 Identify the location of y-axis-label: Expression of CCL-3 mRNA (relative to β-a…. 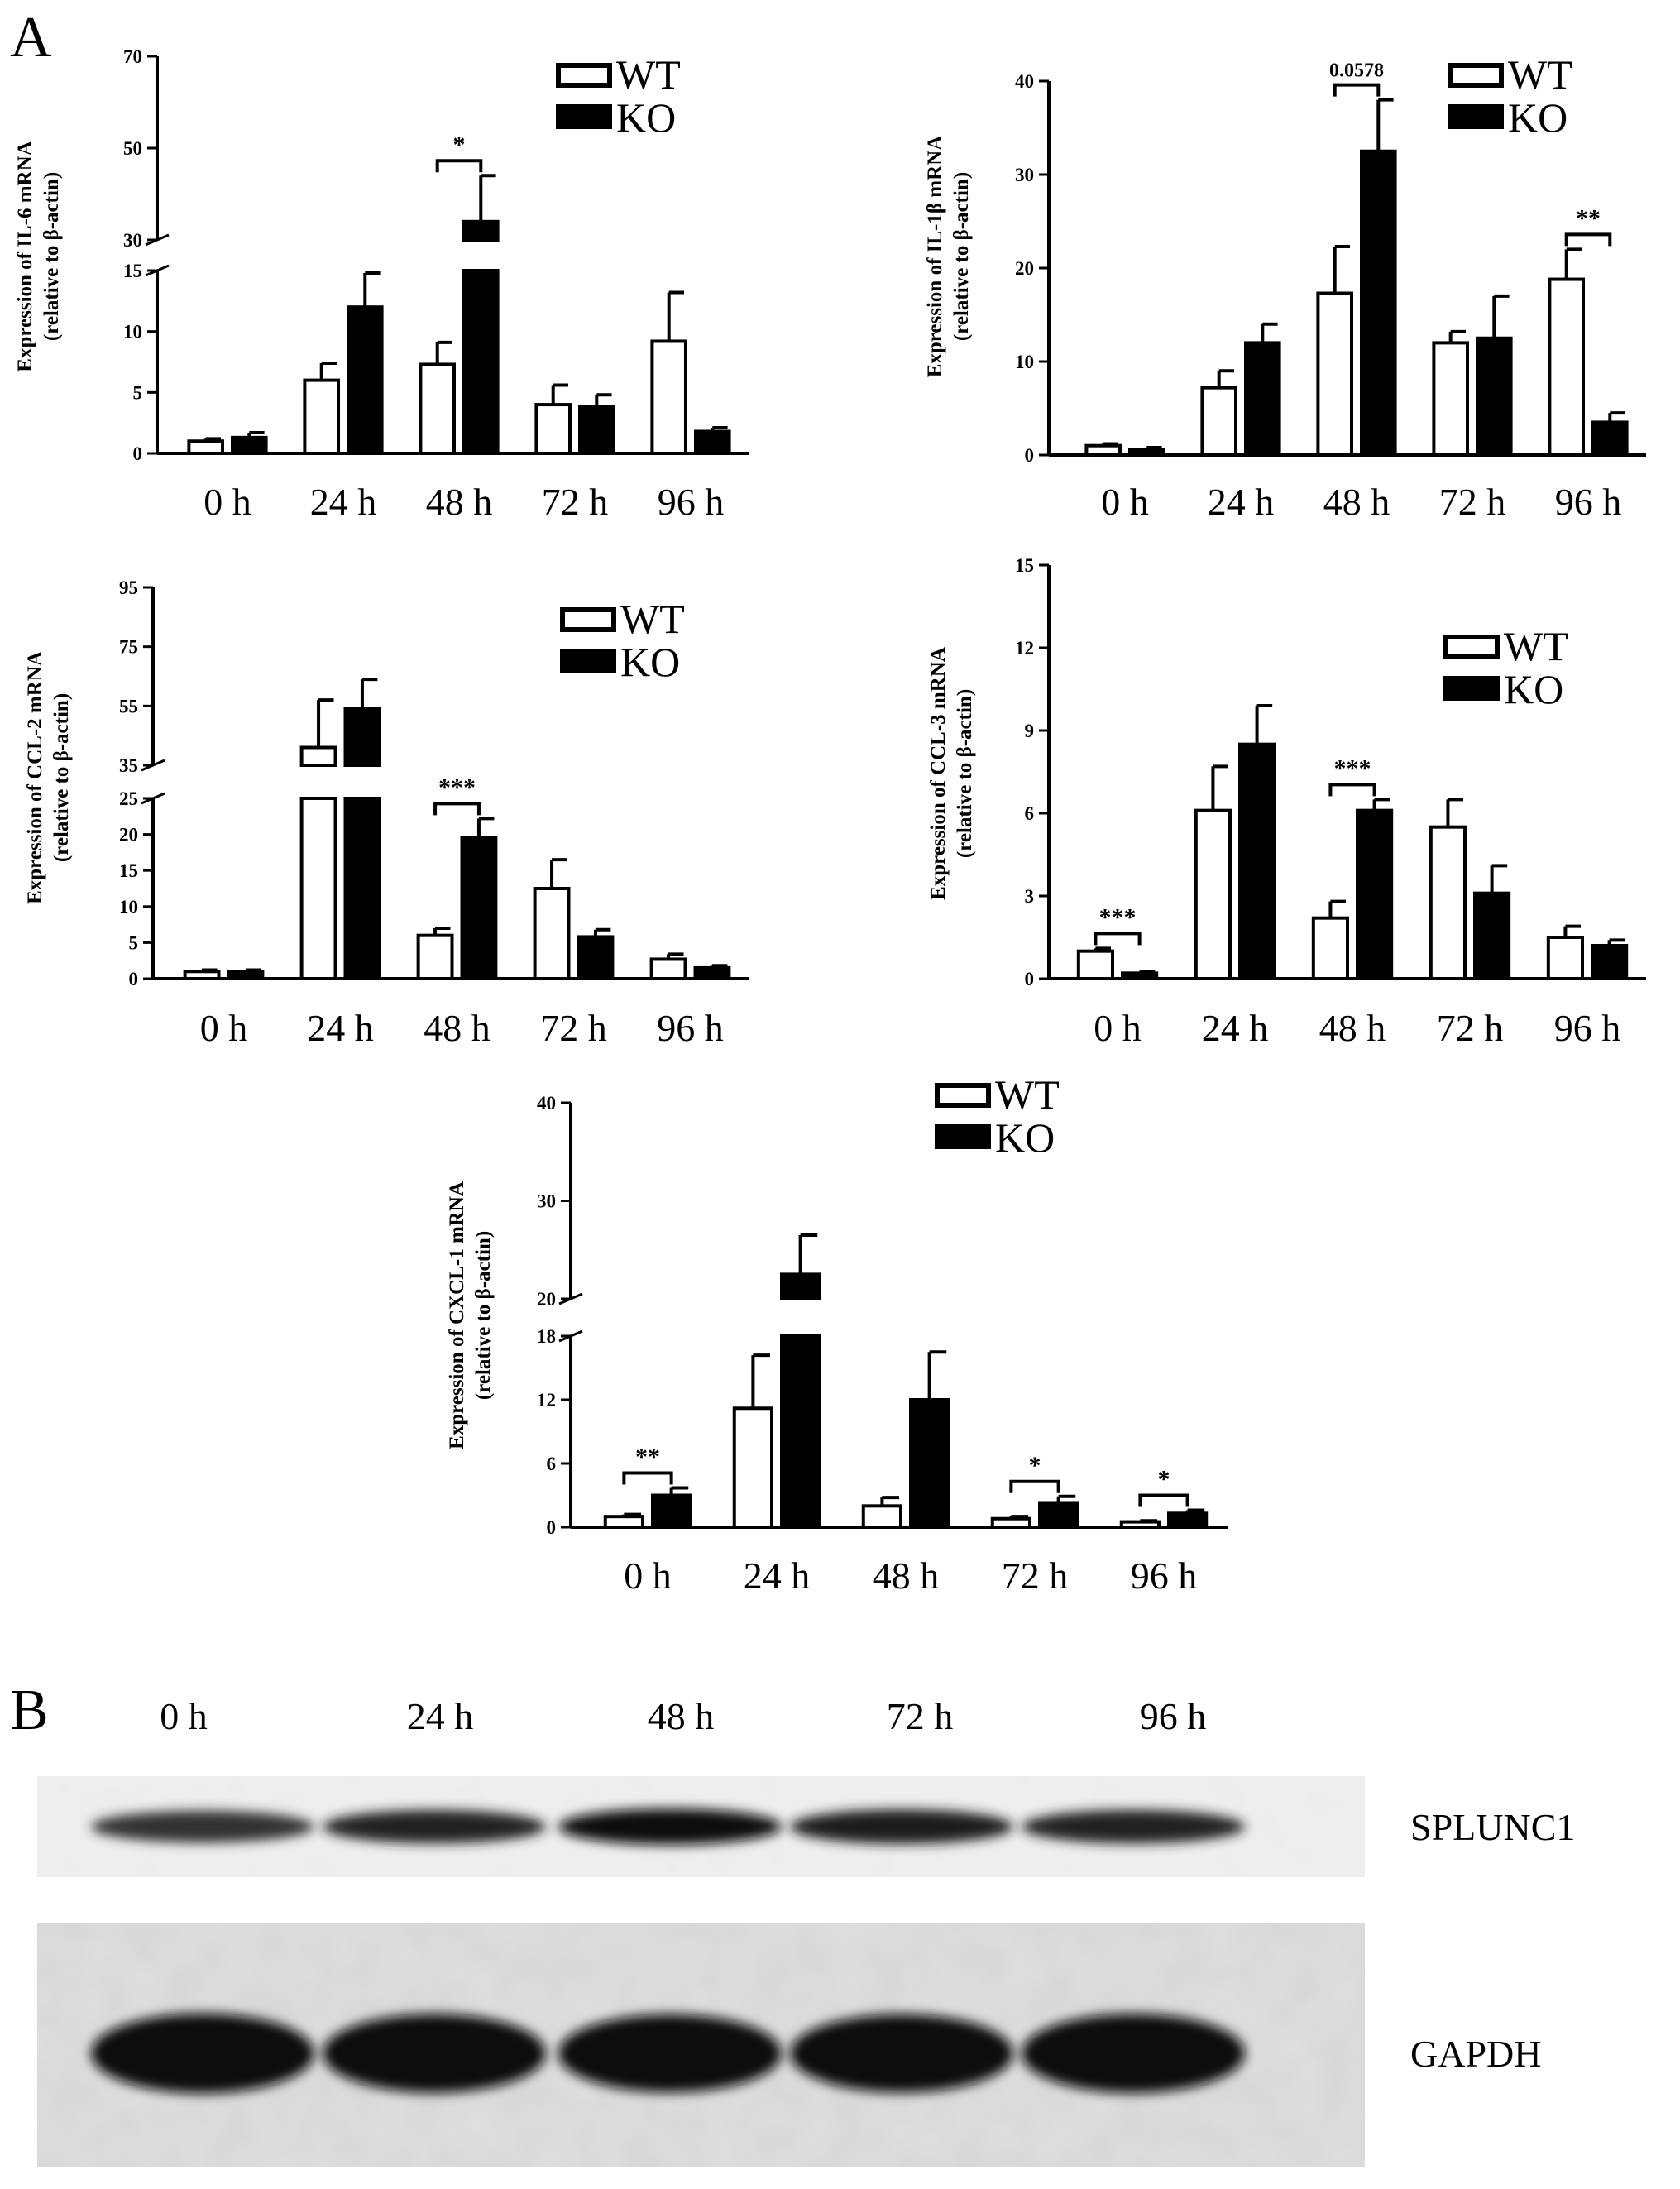
(951, 773).